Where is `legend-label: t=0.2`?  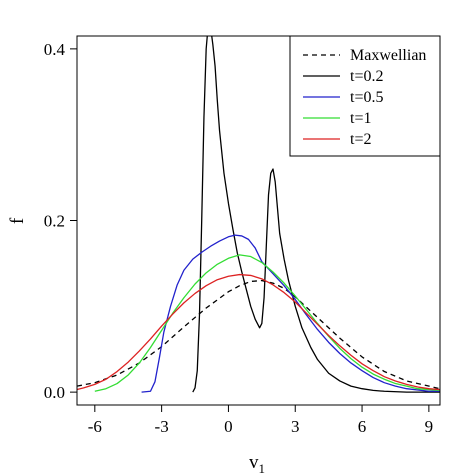 legend-label: t=0.2 is located at coordinates (366, 76).